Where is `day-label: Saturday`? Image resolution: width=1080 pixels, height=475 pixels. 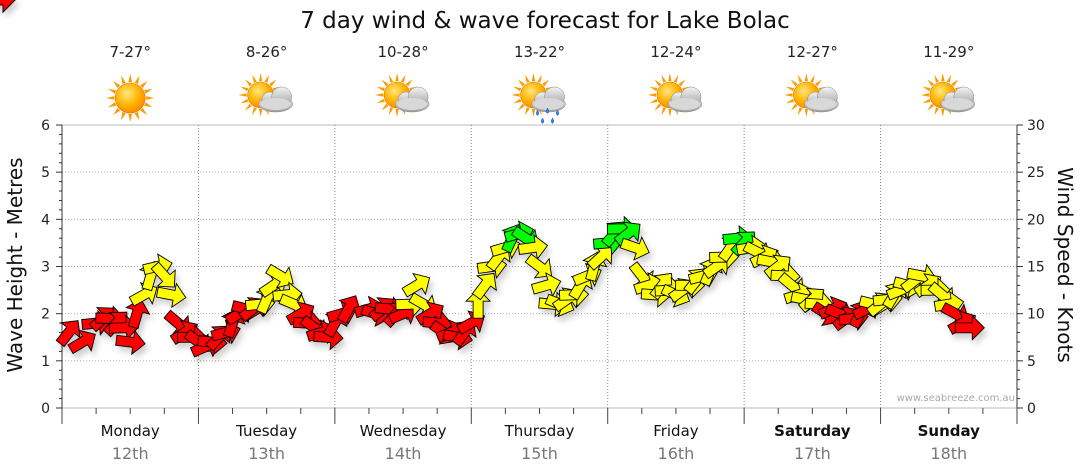
day-label: Saturday is located at coordinates (812, 431).